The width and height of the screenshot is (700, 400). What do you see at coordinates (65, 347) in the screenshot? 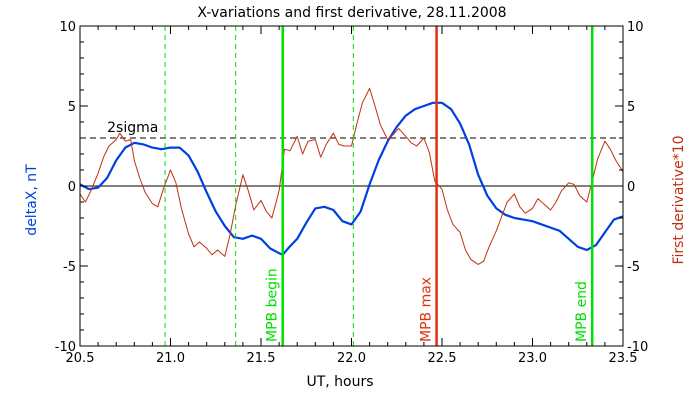
I see `y-tick-label-left: -10` at bounding box center [65, 347].